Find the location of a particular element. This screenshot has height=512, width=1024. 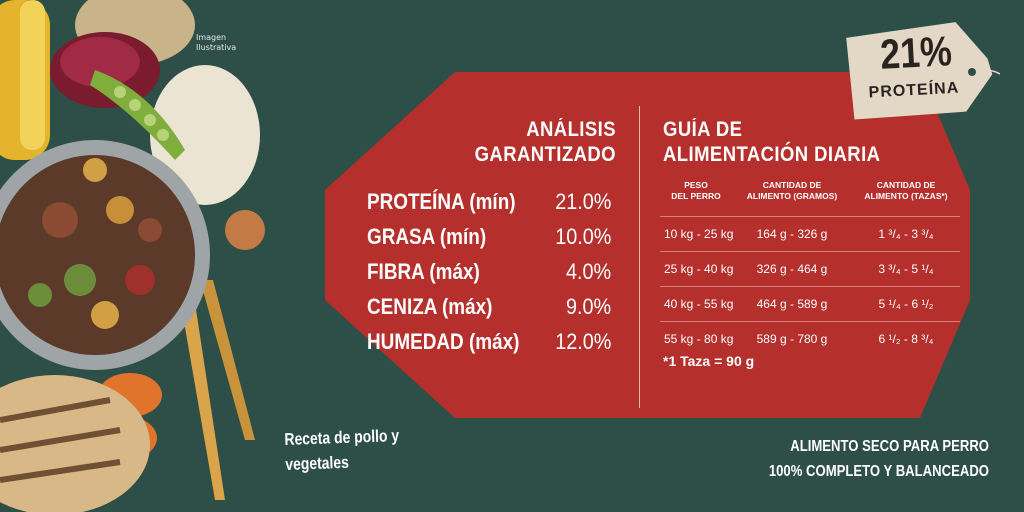

cell-grams: 464 g - 589 g is located at coordinates (792, 304).